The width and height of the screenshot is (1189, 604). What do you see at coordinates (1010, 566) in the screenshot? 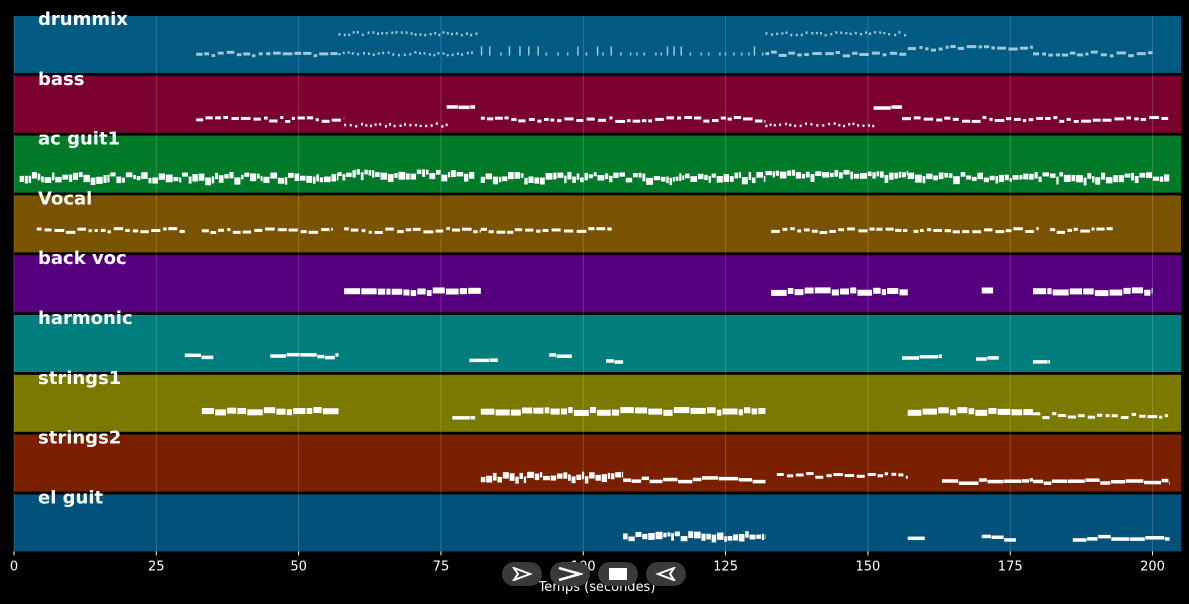
I see `x-tick-label-175: 175` at bounding box center [1010, 566].